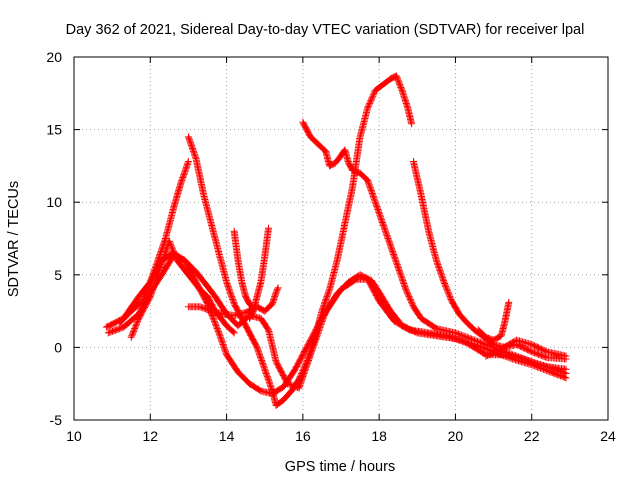 This screenshot has width=640, height=480. I want to click on x-tick-label: 20, so click(456, 436).